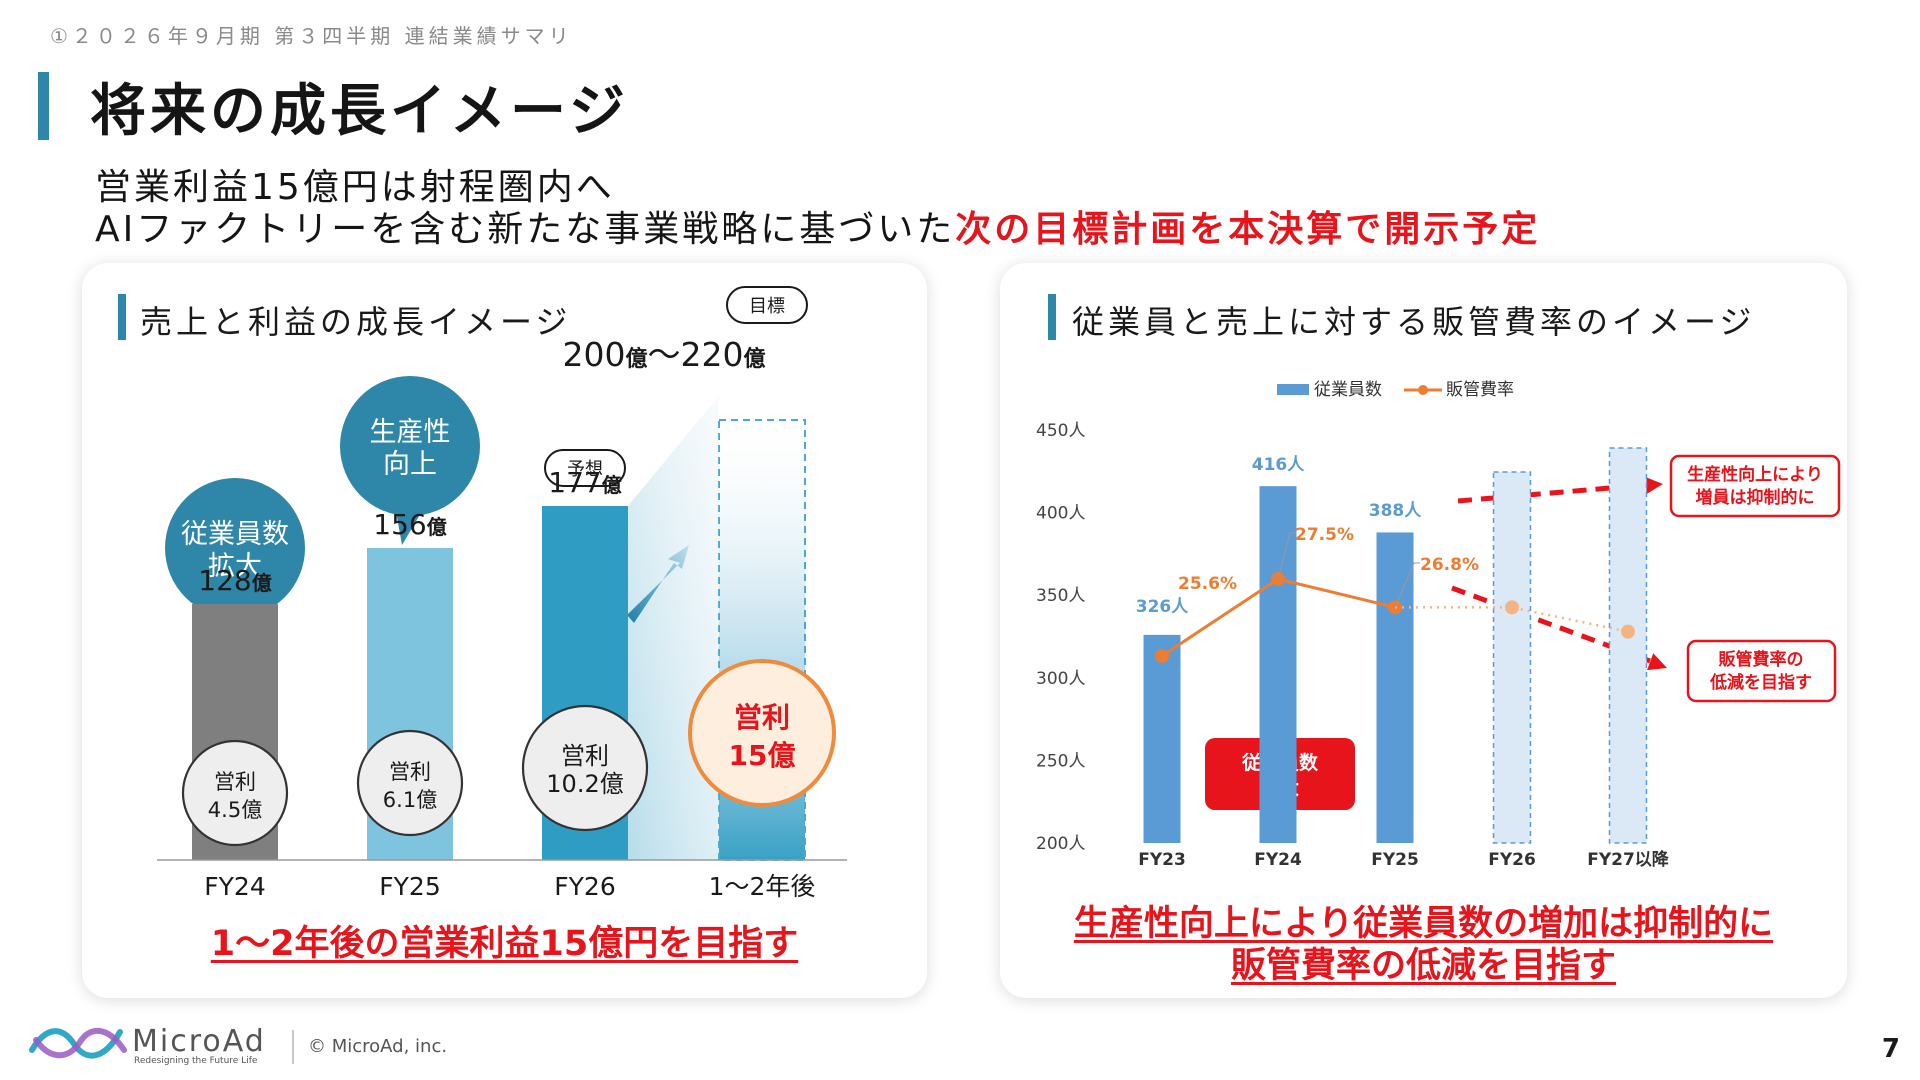 The height and width of the screenshot is (1080, 1920). Describe the element at coordinates (1512, 619) in the screenshot. I see `sga-projected-line` at that location.